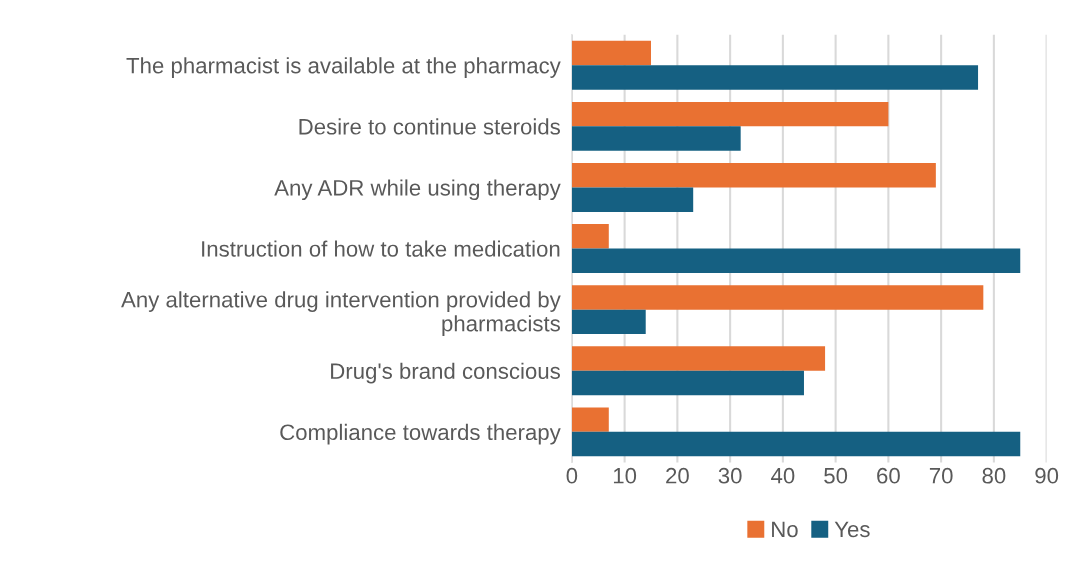 The width and height of the screenshot is (1079, 578). I want to click on x-tick-label: 50, so click(836, 475).